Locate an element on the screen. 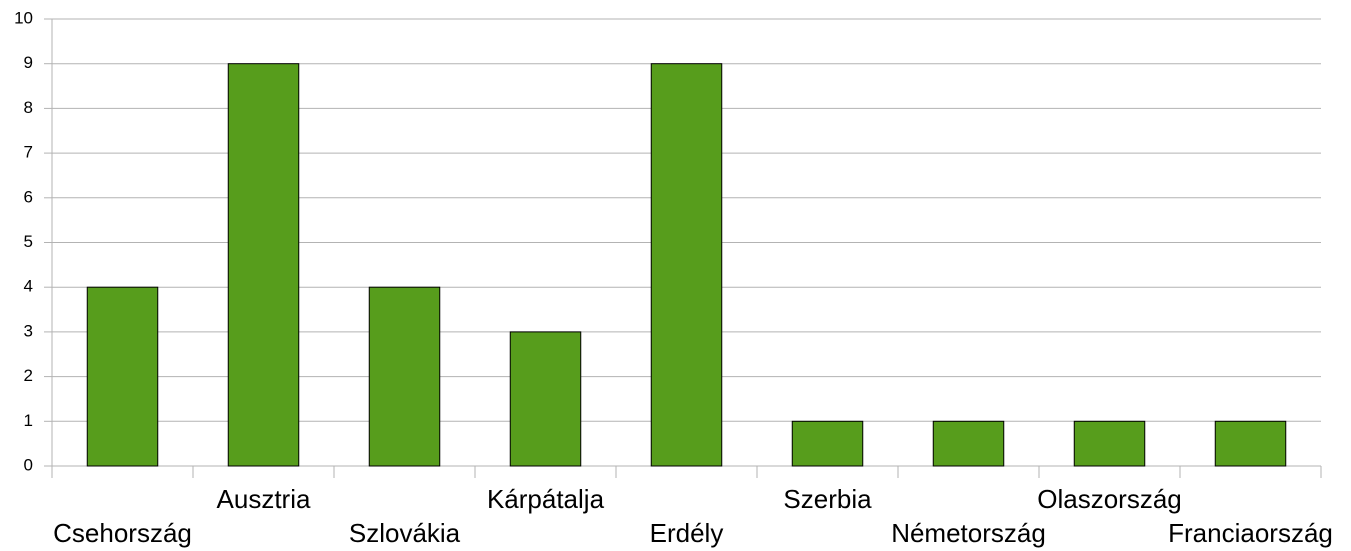  y-tick-label: 4 is located at coordinates (28, 286).